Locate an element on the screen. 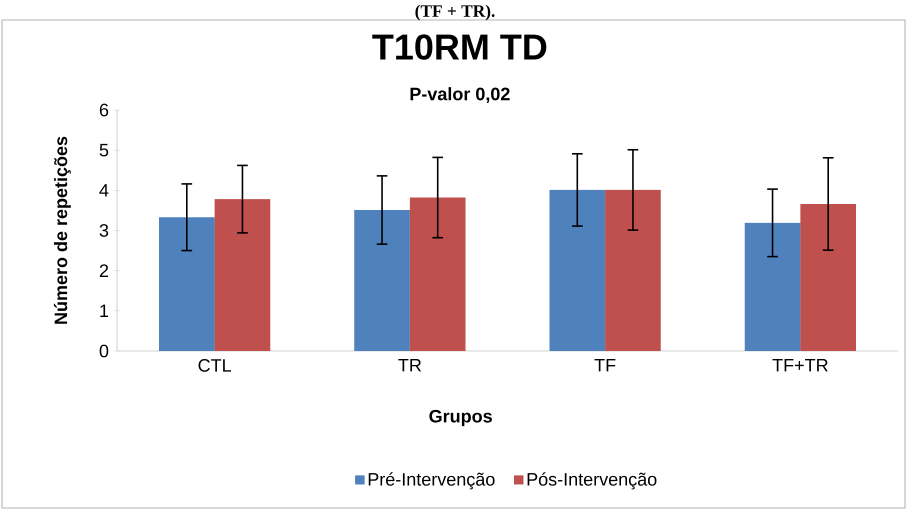  y-axis-title: Número de repetições is located at coordinates (62, 230).